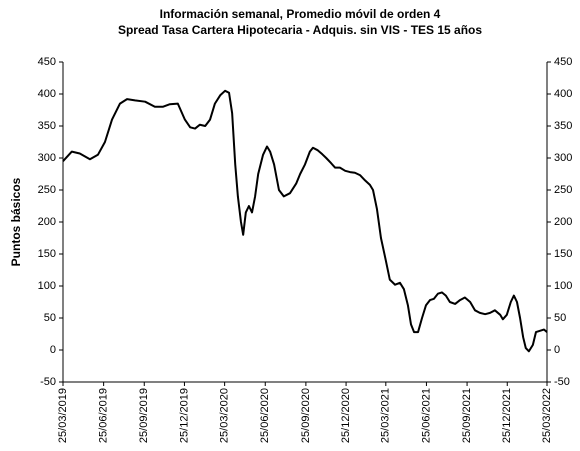  I want to click on y2-tick-label: 300, so click(563, 158).